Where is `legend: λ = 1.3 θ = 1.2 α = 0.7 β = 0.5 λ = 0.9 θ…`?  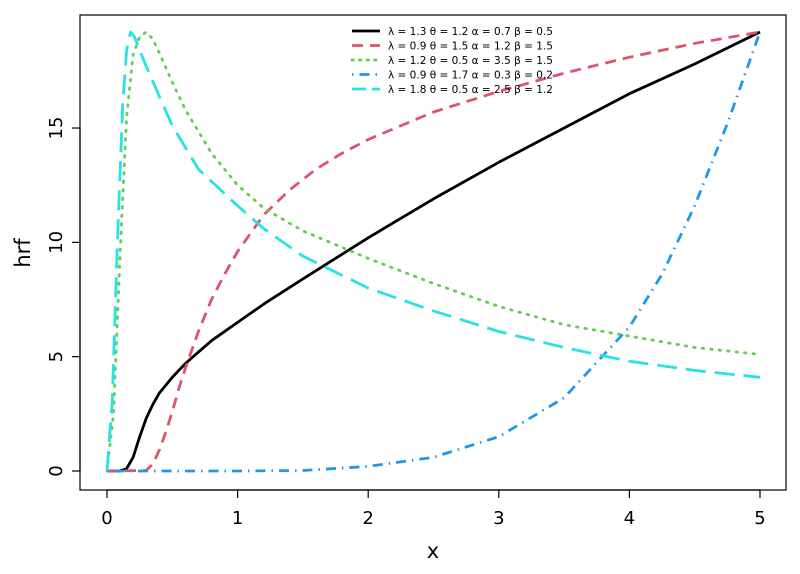
legend: λ = 1.3 θ = 1.2 α = 0.7 β = 0.5 λ = 0.9 θ… is located at coordinates (451, 61).